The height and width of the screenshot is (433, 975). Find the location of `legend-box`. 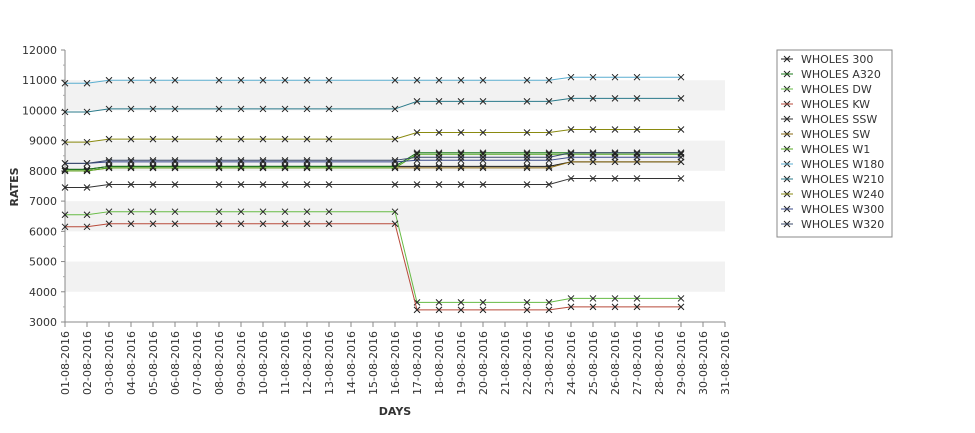

legend-box is located at coordinates (834, 143).